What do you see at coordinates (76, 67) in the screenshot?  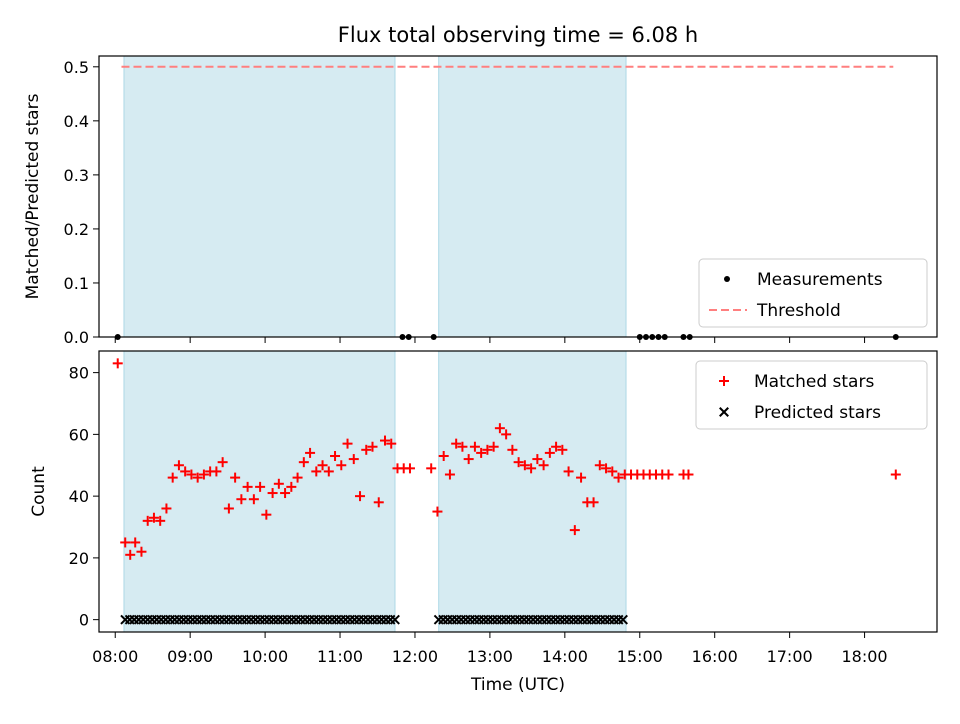 I see `top-y-tick-label-5: 0.5` at bounding box center [76, 67].